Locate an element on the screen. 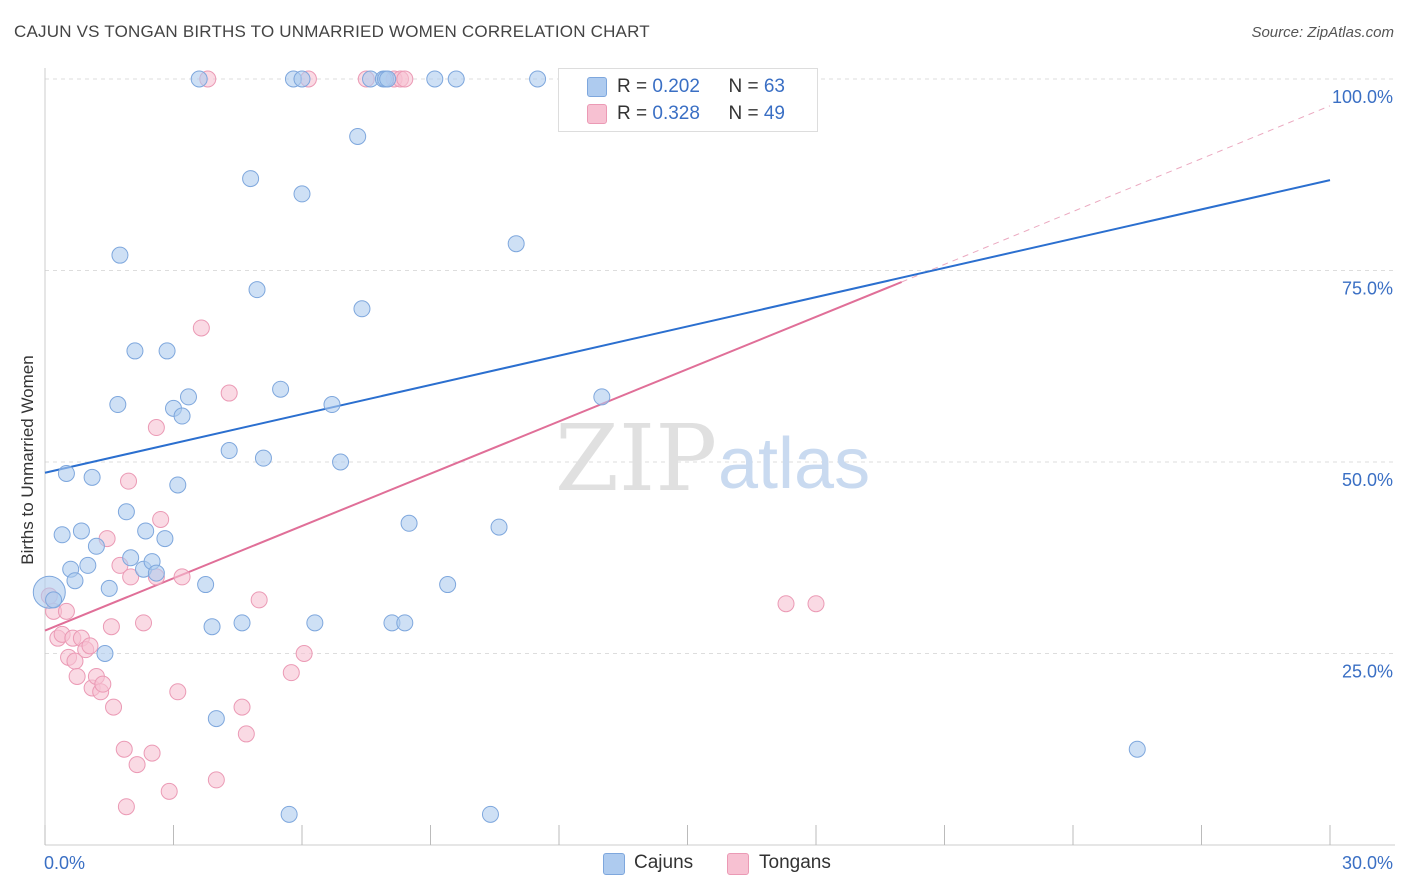 Image resolution: width=1406 pixels, height=892 pixels. source-label: Source: ZipAtlas.com is located at coordinates (1322, 32).